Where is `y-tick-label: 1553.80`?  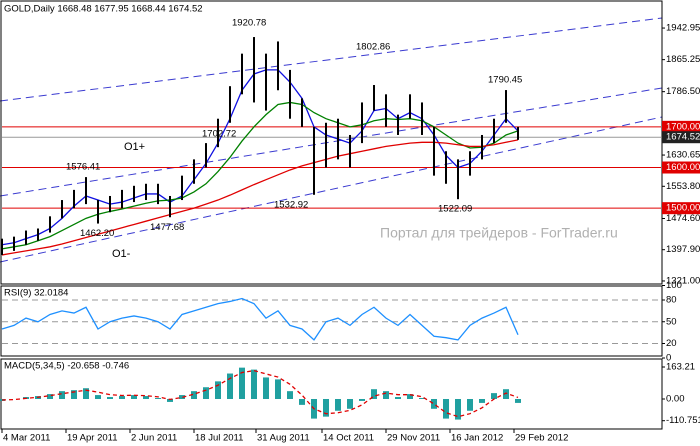
y-tick-label: 1553.80 is located at coordinates (683, 186).